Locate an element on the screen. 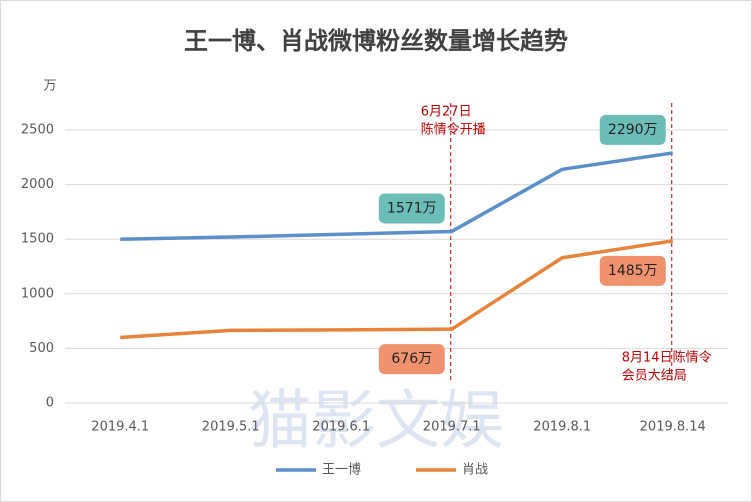 The height and width of the screenshot is (502, 752). legend-label: 王一博 is located at coordinates (341, 470).